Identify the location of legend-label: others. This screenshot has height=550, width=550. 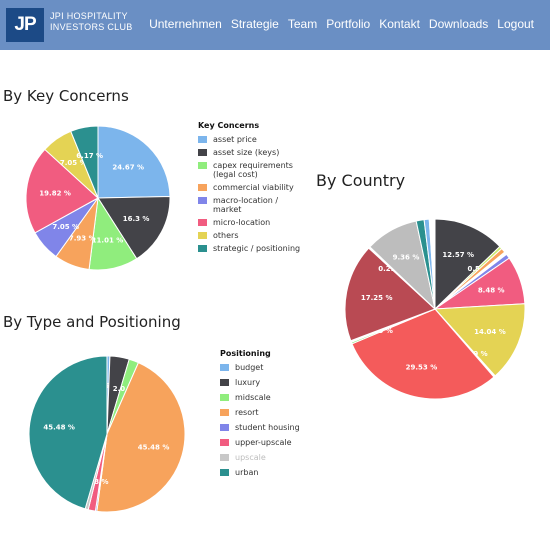
(226, 235).